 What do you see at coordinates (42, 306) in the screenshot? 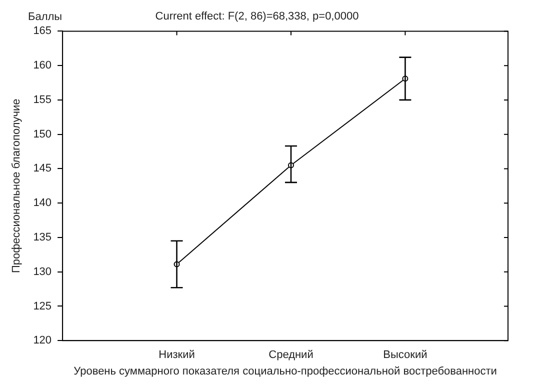
I see `y-tick-label: 125` at bounding box center [42, 306].